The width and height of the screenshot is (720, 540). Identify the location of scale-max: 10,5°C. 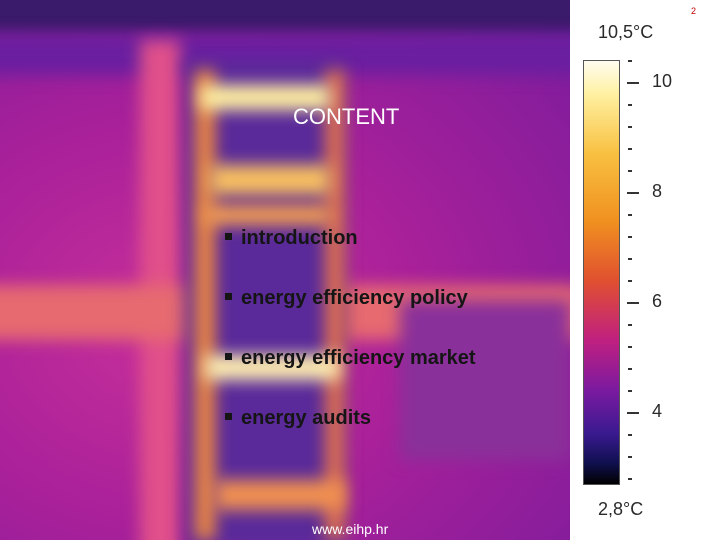
(626, 32).